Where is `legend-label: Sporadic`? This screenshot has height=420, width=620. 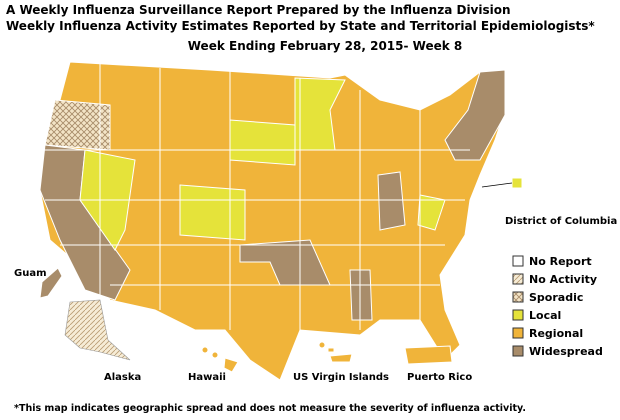
legend-label: Sporadic is located at coordinates (556, 297).